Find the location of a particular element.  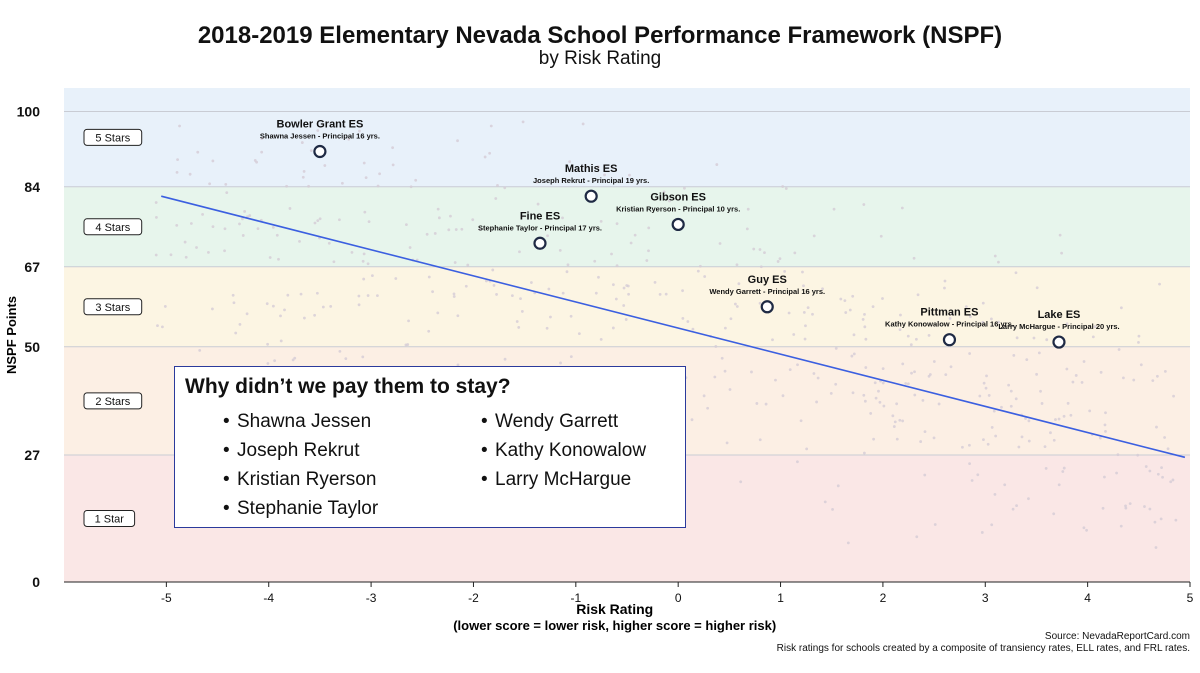

x-tick-label: 0 is located at coordinates (678, 598).